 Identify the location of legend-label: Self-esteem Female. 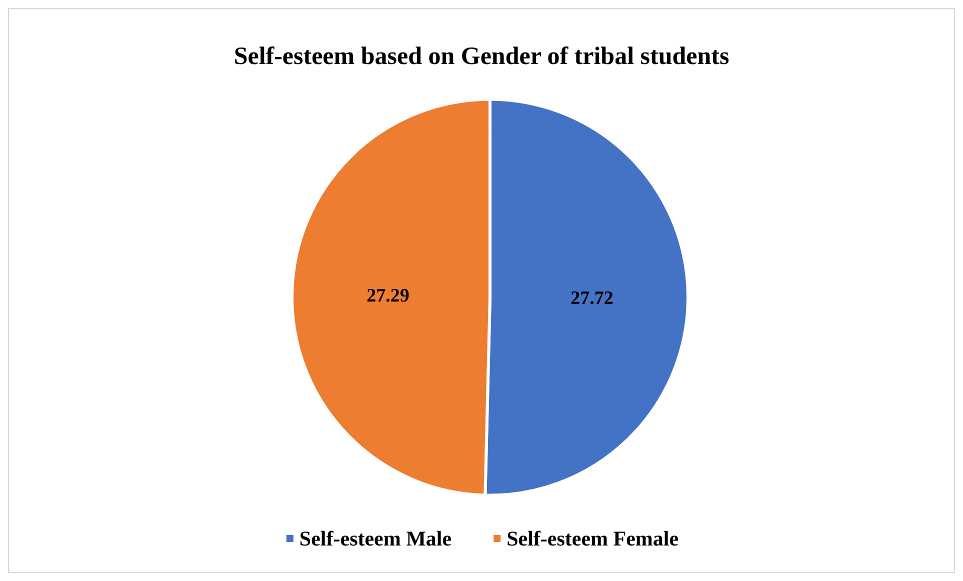
(592, 538).